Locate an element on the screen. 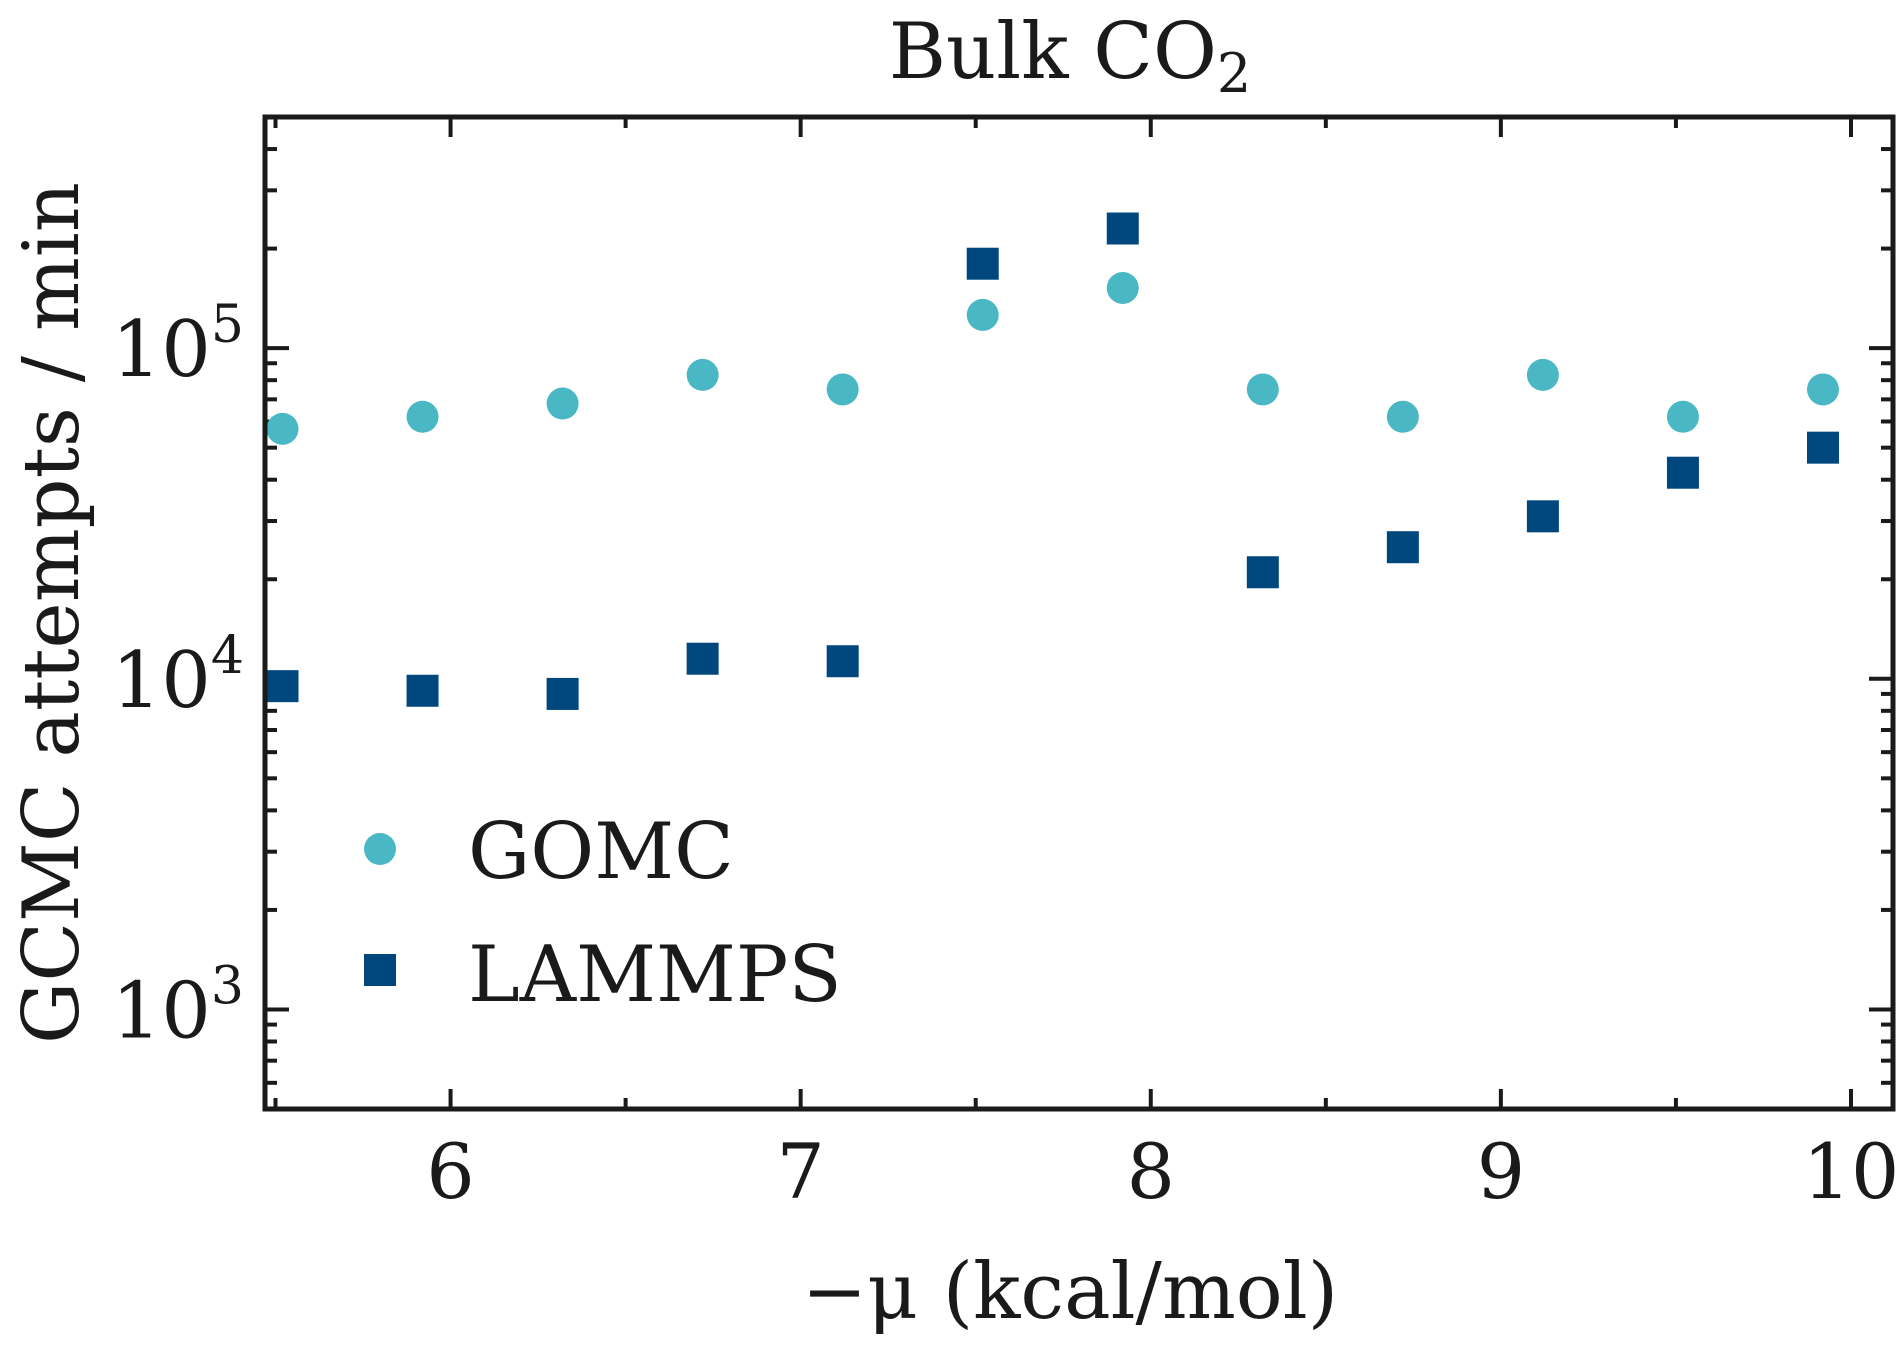 The image size is (1904, 1349). chart-title-main: Bulk CO is located at coordinates (1053, 52).